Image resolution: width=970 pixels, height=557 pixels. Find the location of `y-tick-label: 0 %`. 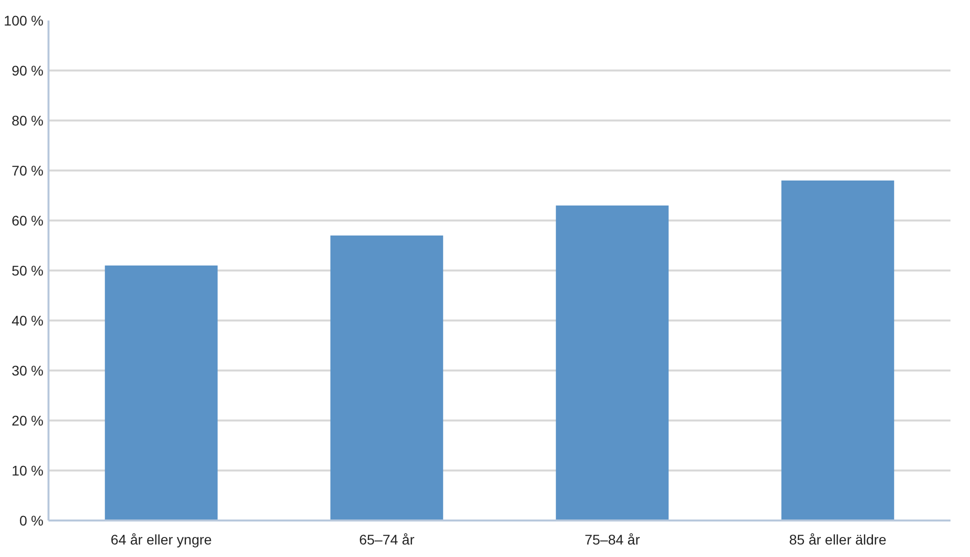

y-tick-label: 0 % is located at coordinates (31, 520).